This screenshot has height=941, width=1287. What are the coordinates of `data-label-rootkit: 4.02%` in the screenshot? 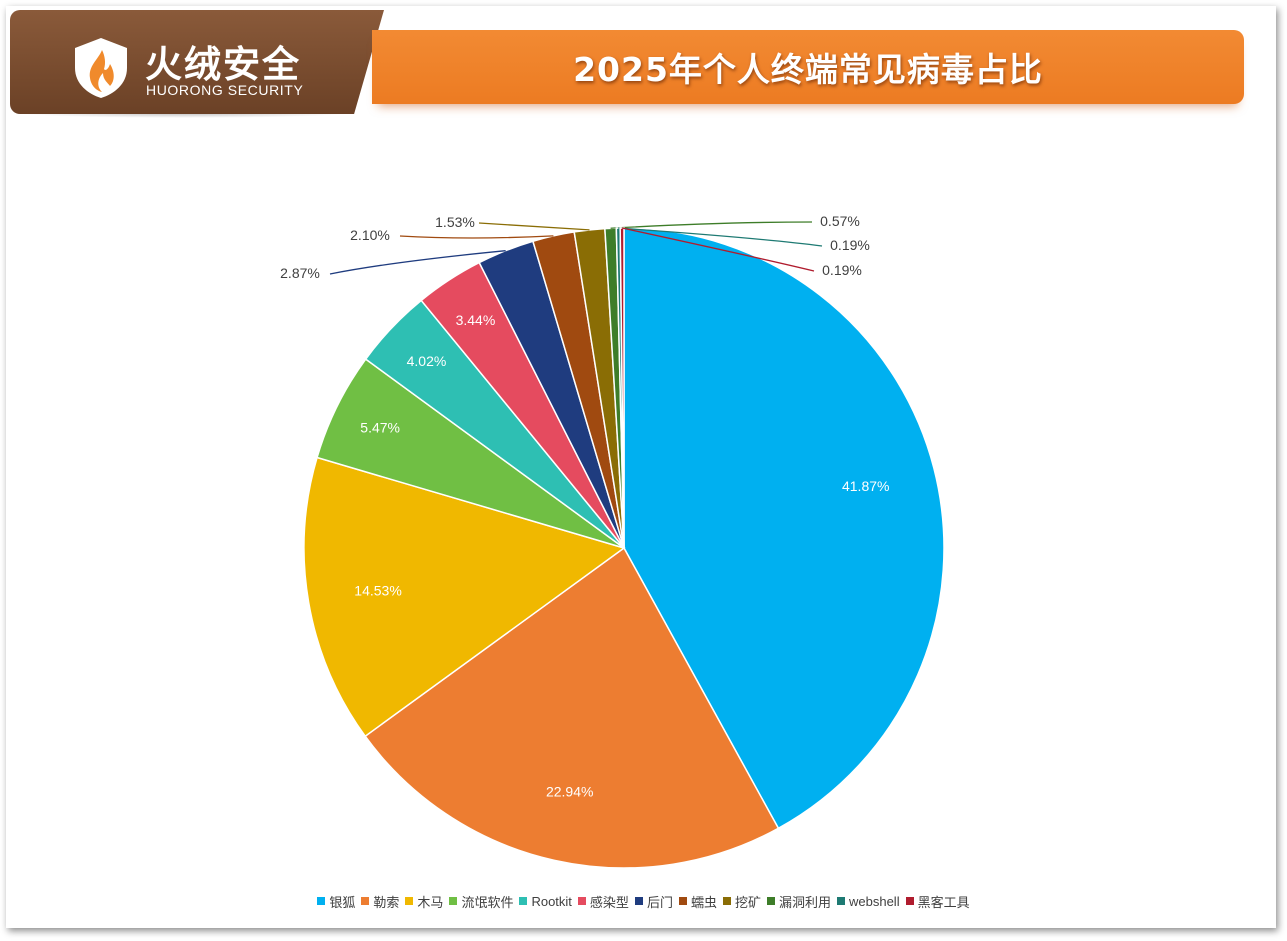 It's located at (427, 361).